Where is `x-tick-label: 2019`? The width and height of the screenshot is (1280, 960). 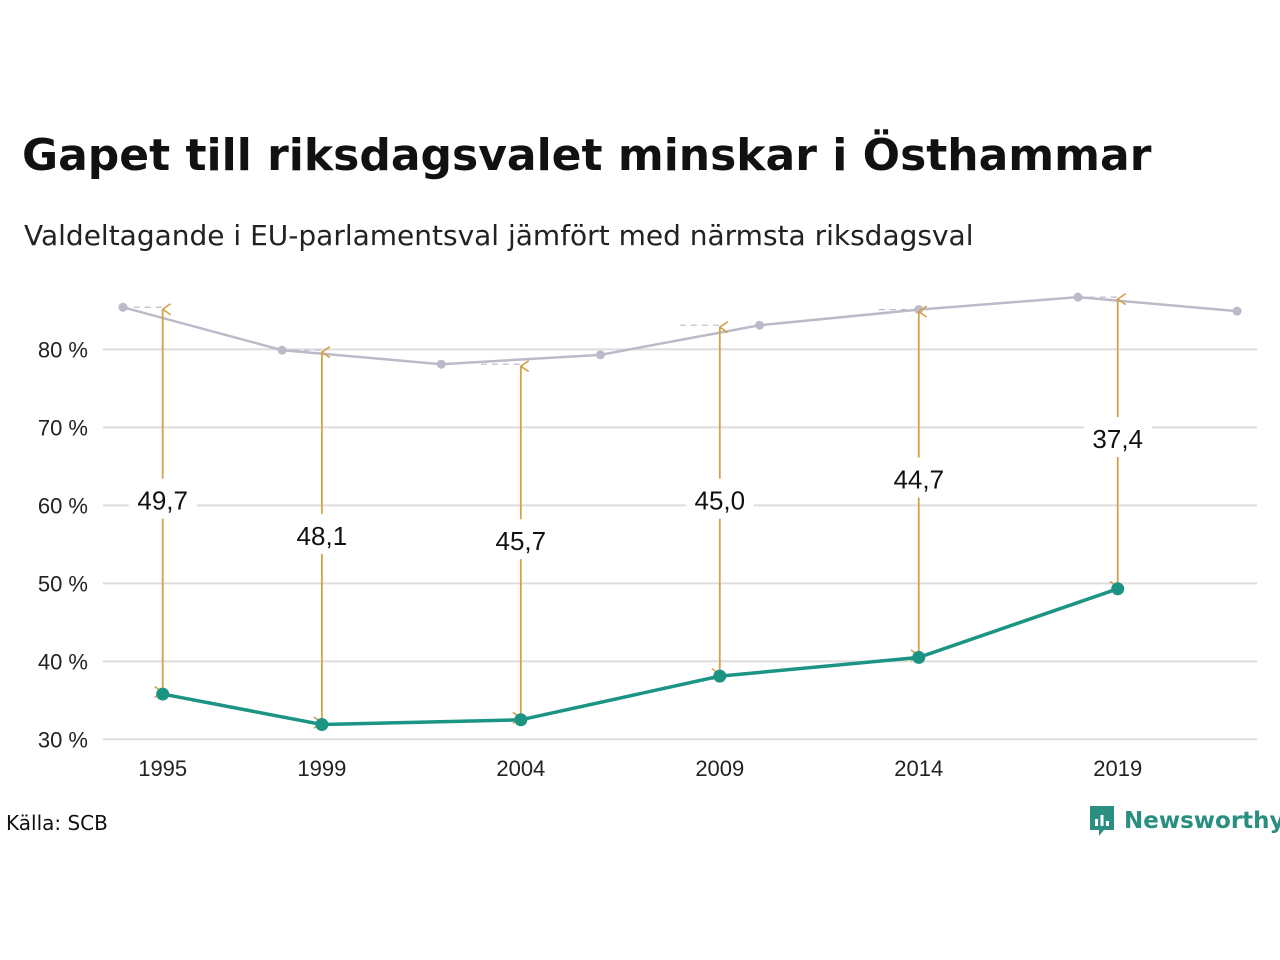
x-tick-label: 2019 is located at coordinates (1117, 768).